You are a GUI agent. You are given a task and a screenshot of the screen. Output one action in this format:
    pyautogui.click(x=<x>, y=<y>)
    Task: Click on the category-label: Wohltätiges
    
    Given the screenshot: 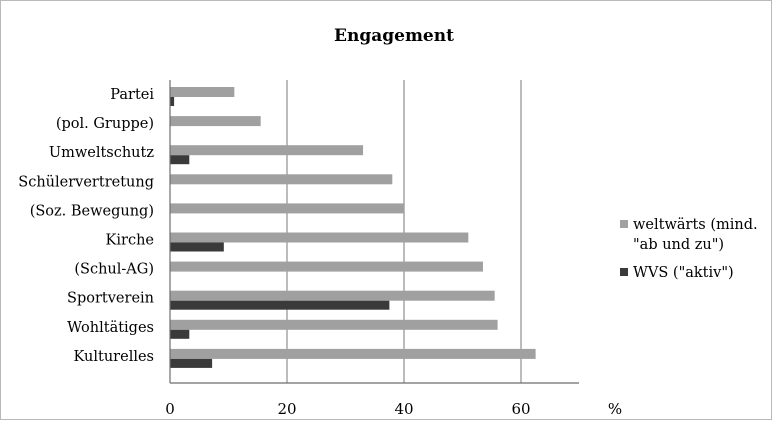 What is the action you would take?
    pyautogui.click(x=110, y=328)
    